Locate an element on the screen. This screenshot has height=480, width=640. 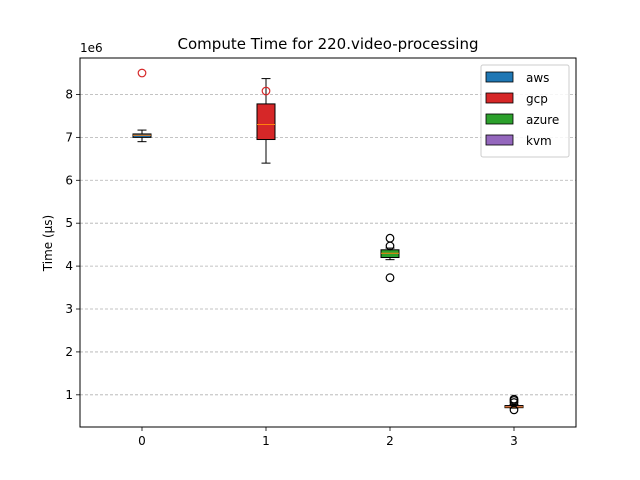
legend-swatch-aws is located at coordinates (499, 77).